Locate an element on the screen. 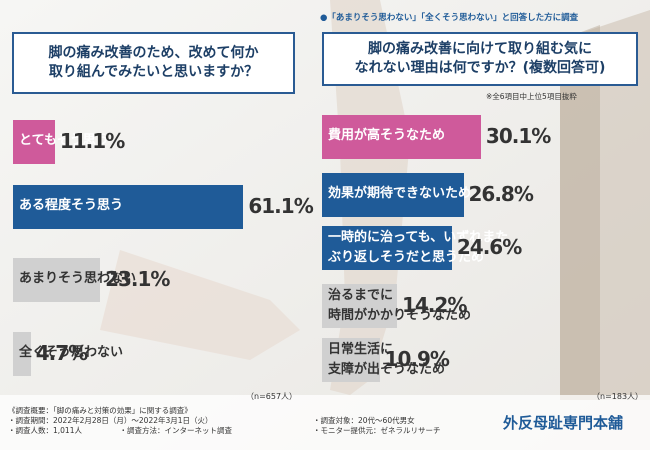  right-n: （n=183人） is located at coordinates (618, 396).